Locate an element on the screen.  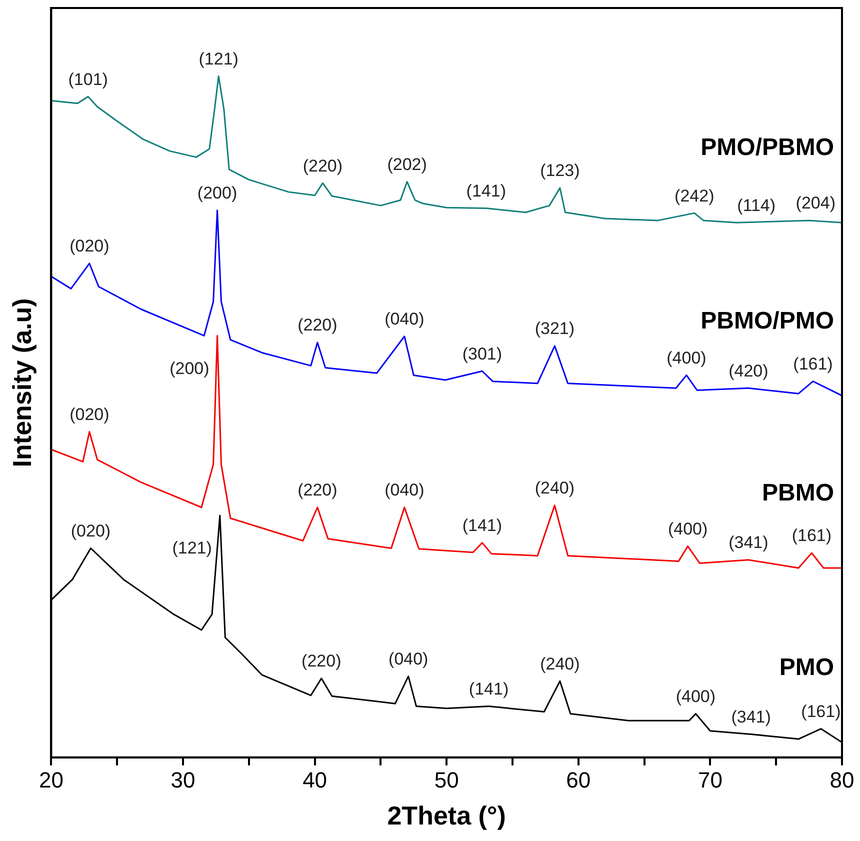
annotation: (301) is located at coordinates (482, 354).